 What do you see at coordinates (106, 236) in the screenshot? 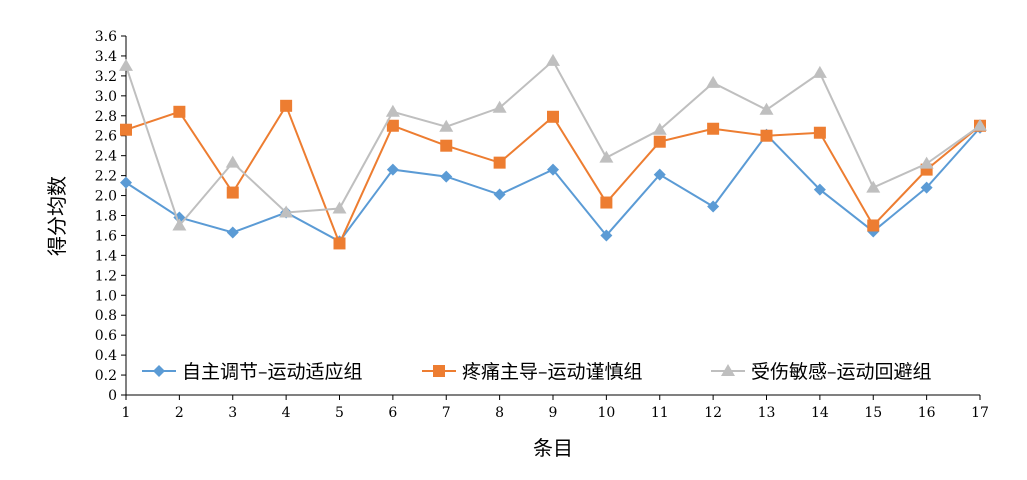
I see `y-tick-label: 1.6` at bounding box center [106, 236].